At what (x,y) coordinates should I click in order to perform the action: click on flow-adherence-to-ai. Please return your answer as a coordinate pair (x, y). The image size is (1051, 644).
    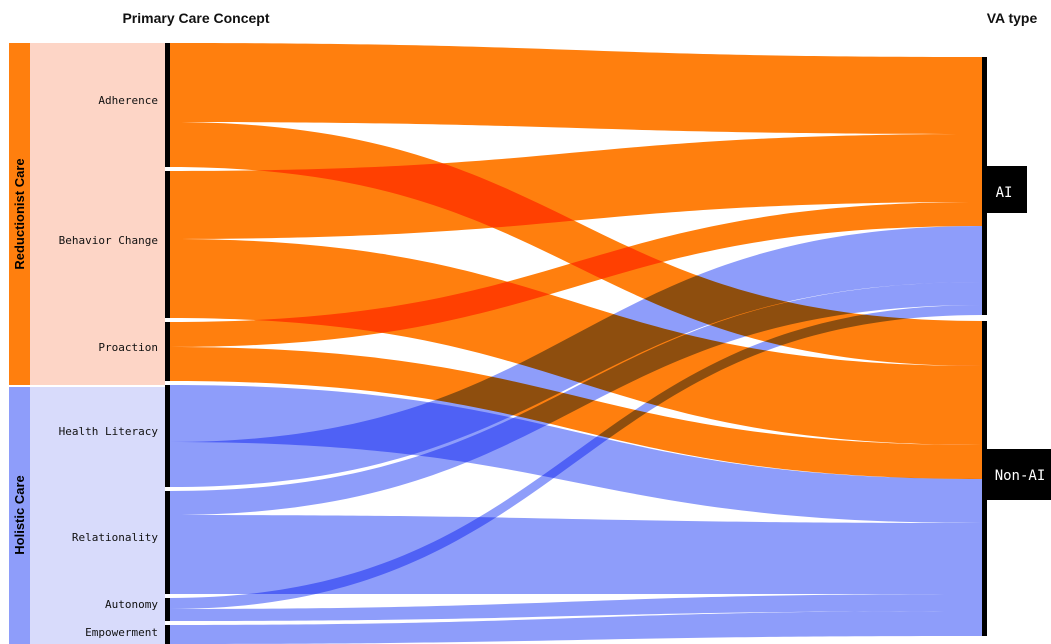
    Looking at the image, I should click on (576, 88).